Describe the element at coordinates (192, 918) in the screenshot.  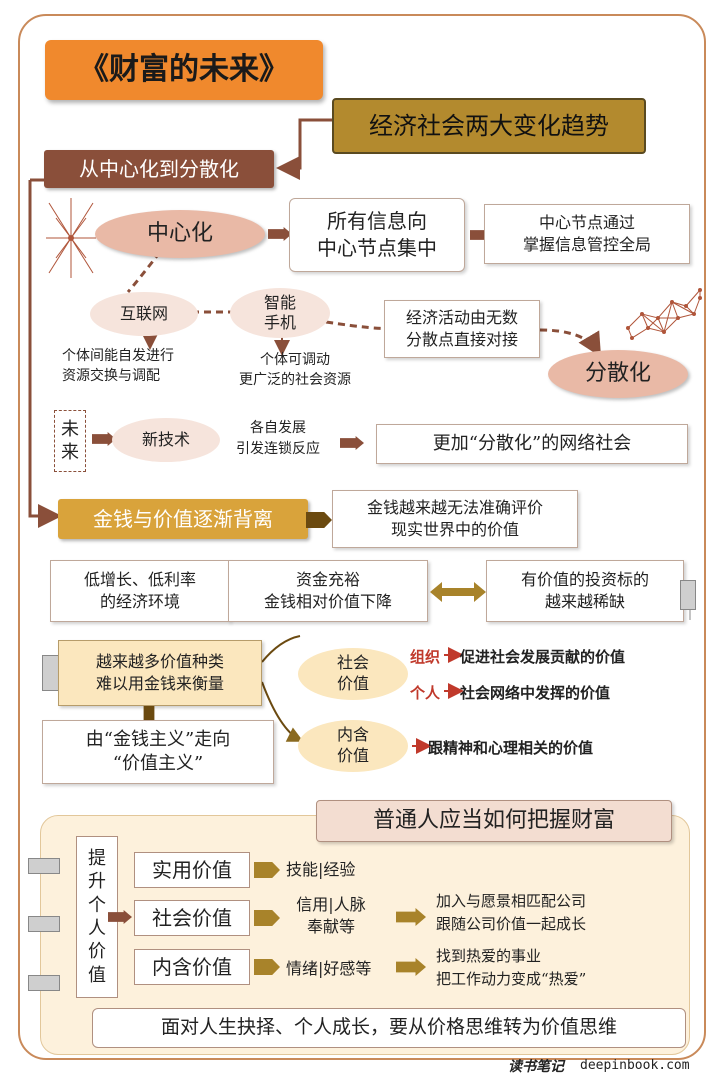
I see `social-value: 社会价值` at that location.